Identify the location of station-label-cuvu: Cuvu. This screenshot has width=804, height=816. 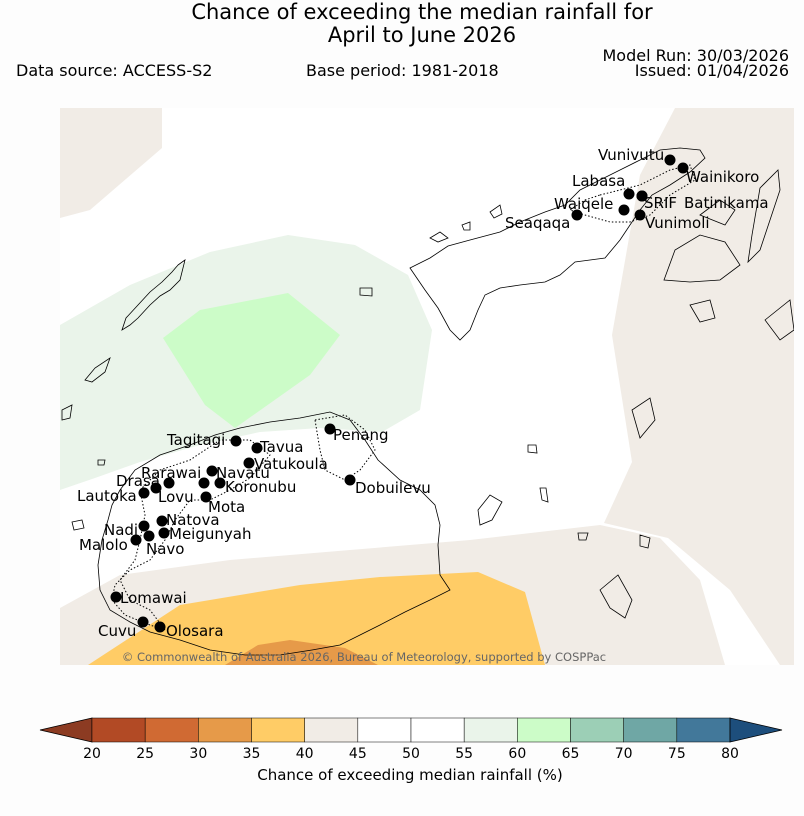
(117, 631).